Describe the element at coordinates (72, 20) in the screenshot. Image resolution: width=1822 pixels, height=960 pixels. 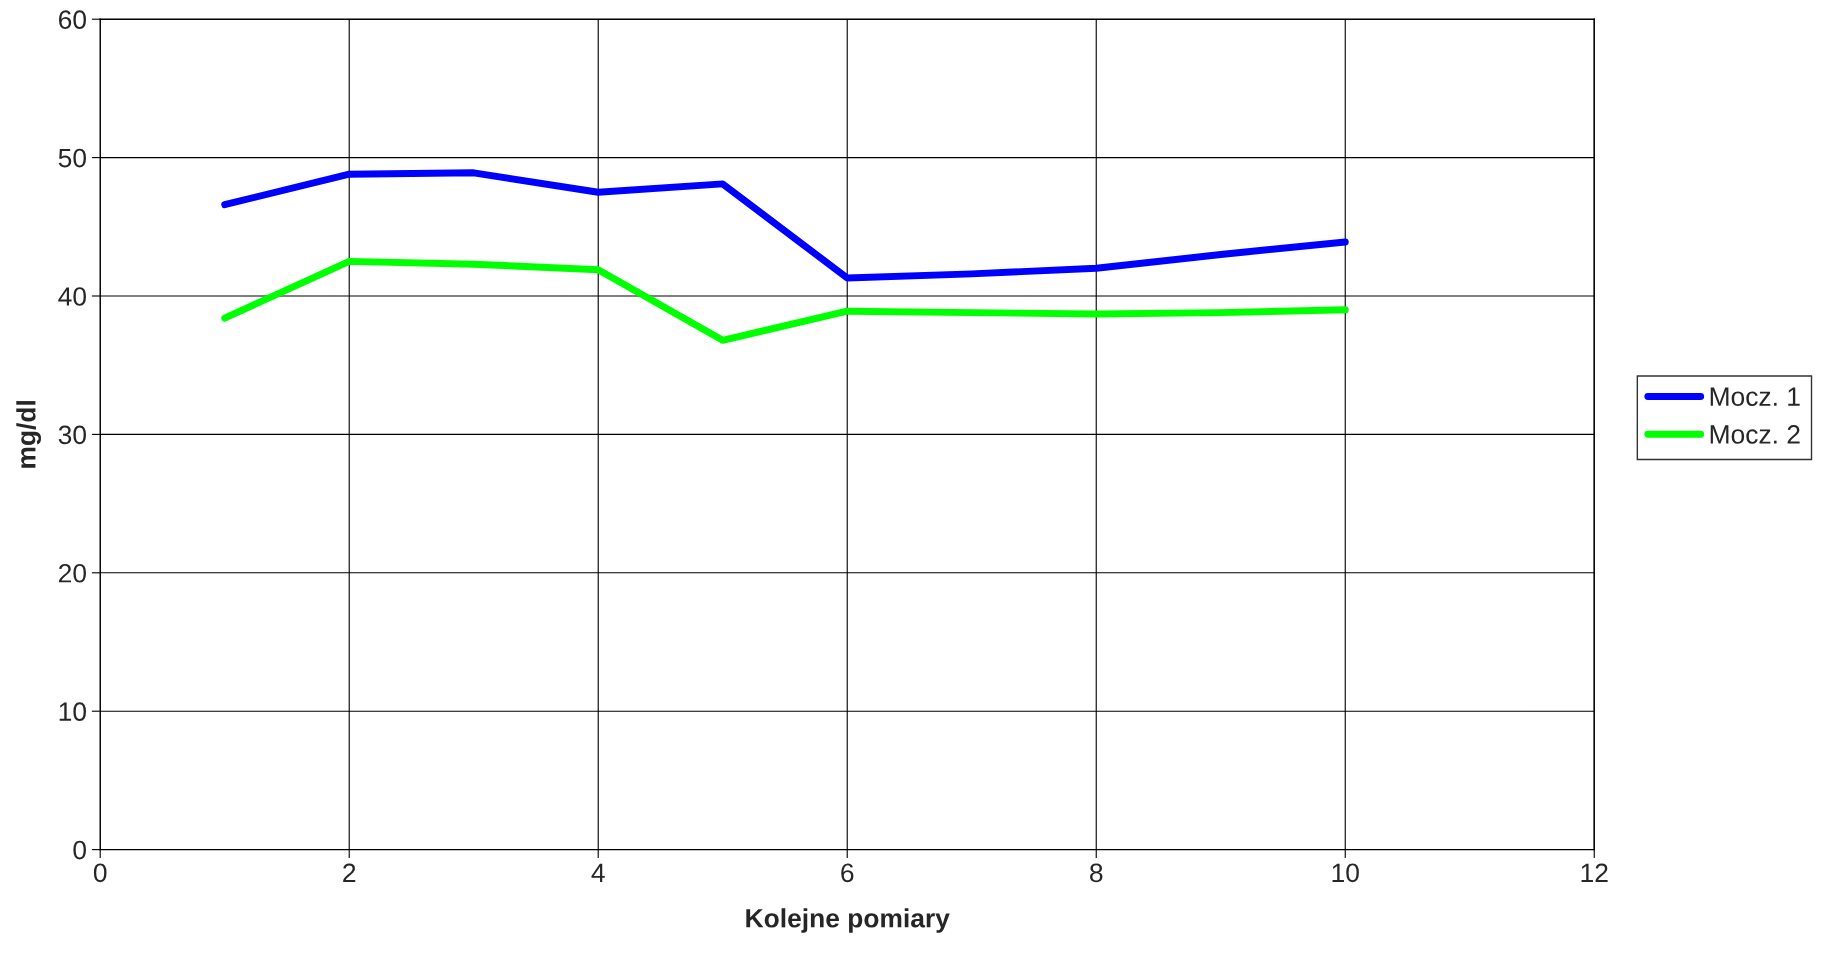
I see `y-tick-label: 60` at that location.